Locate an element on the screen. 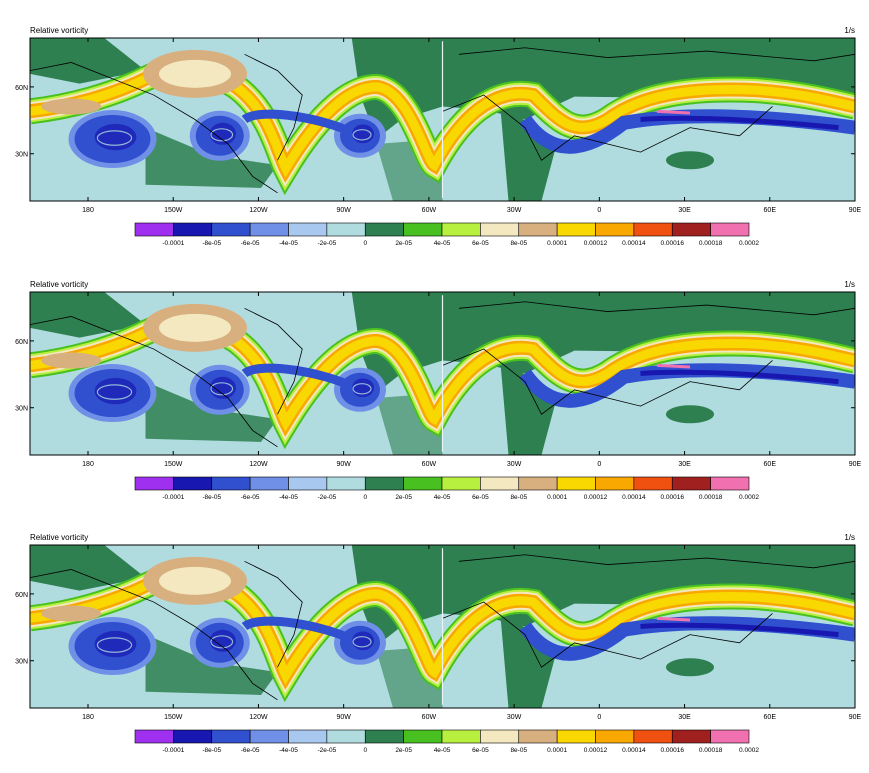  arabia-green-field is located at coordinates (529, 407).